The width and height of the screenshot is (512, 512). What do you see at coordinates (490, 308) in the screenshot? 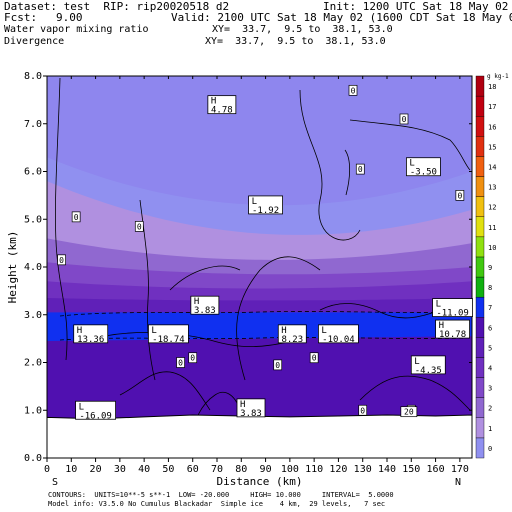
I see `colorbar-label: 7` at bounding box center [490, 308].